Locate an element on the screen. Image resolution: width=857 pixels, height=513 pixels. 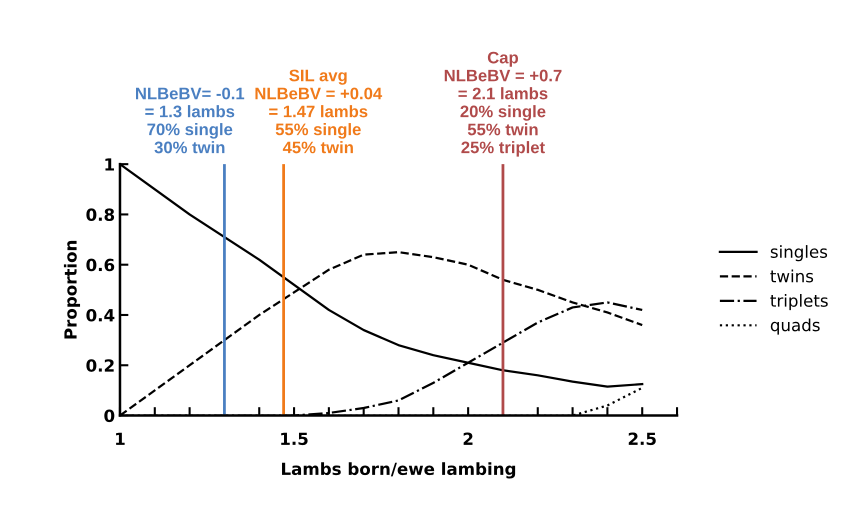
y-tick-label: 0.2 is located at coordinates (100, 365).